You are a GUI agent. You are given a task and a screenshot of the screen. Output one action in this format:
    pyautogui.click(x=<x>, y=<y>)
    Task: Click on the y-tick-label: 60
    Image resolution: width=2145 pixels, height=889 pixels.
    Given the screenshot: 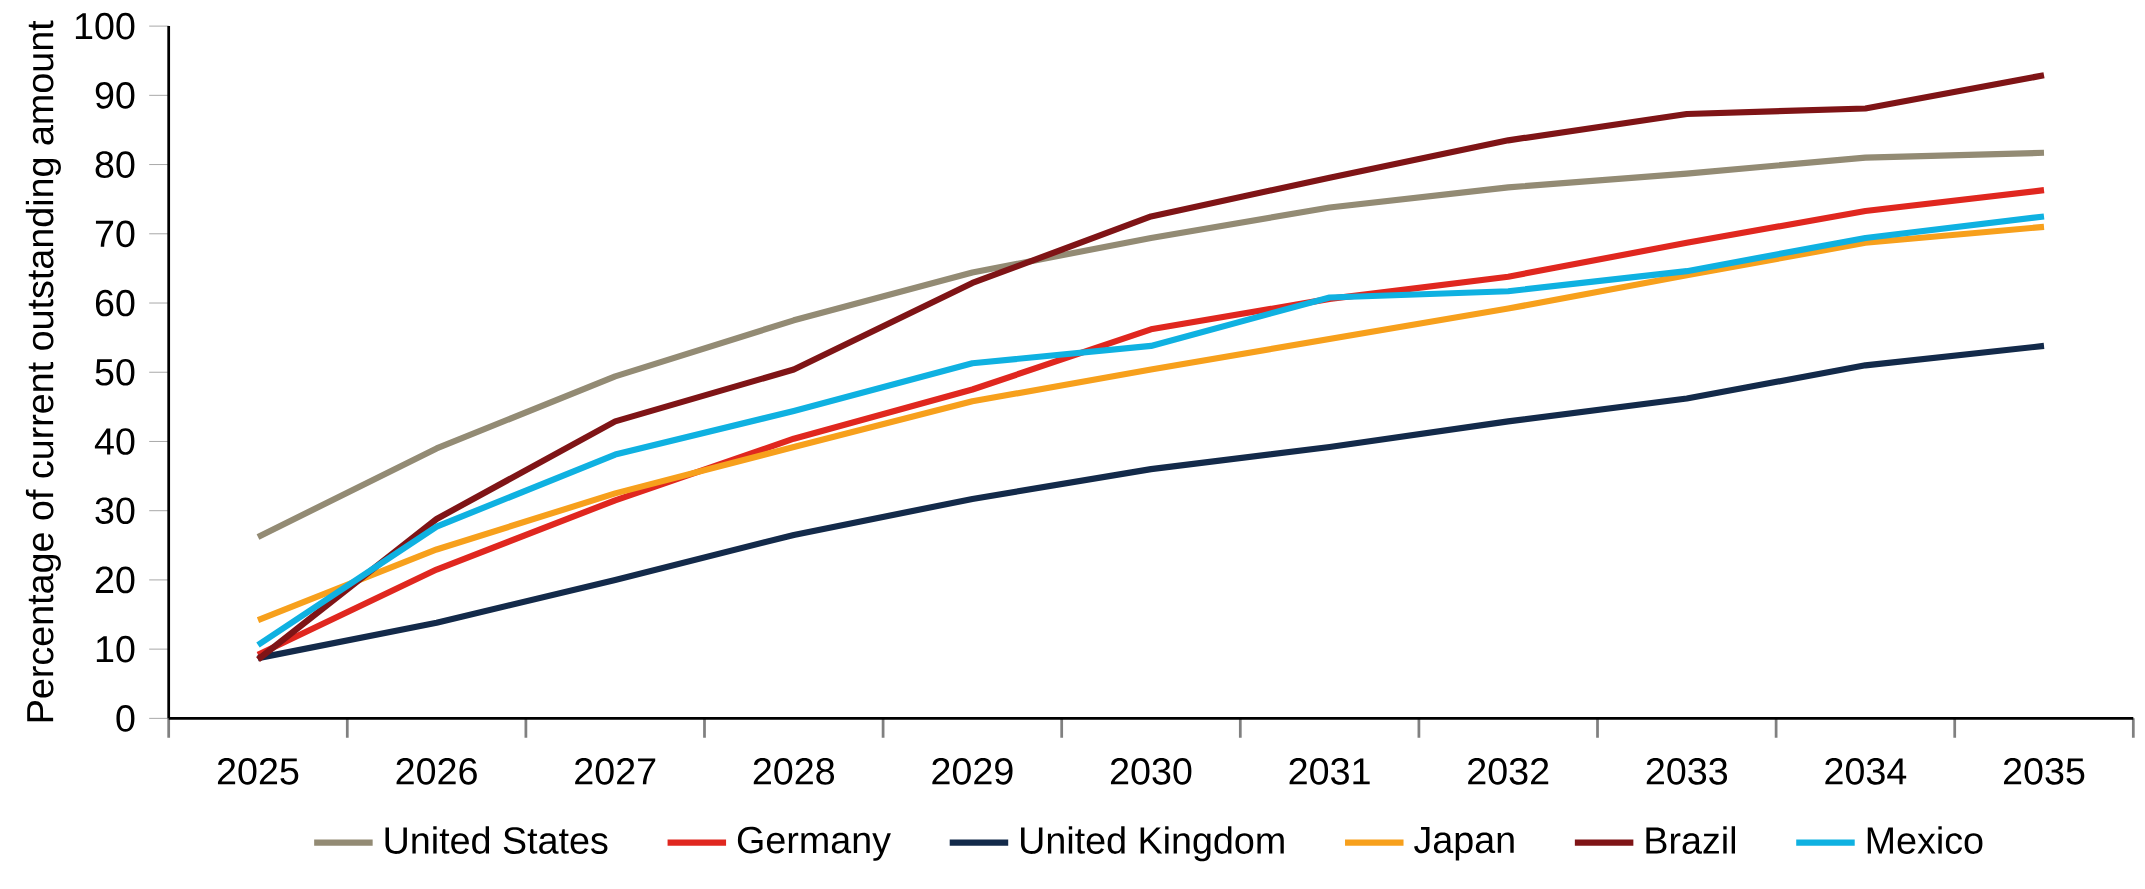 What is the action you would take?
    pyautogui.click(x=115, y=303)
    